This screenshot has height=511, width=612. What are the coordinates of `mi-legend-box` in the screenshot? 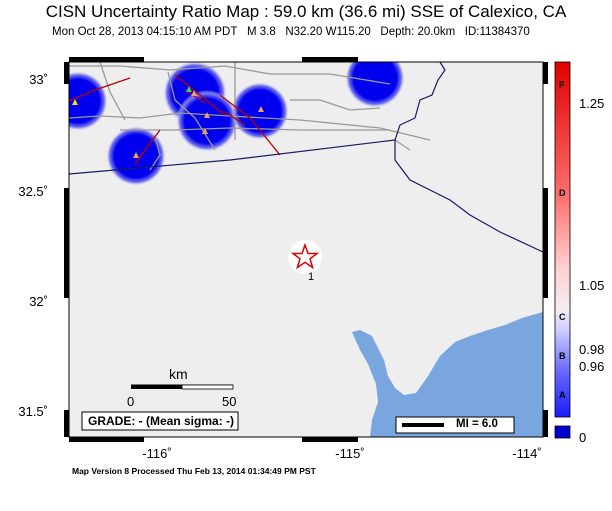 It's located at (455, 425).